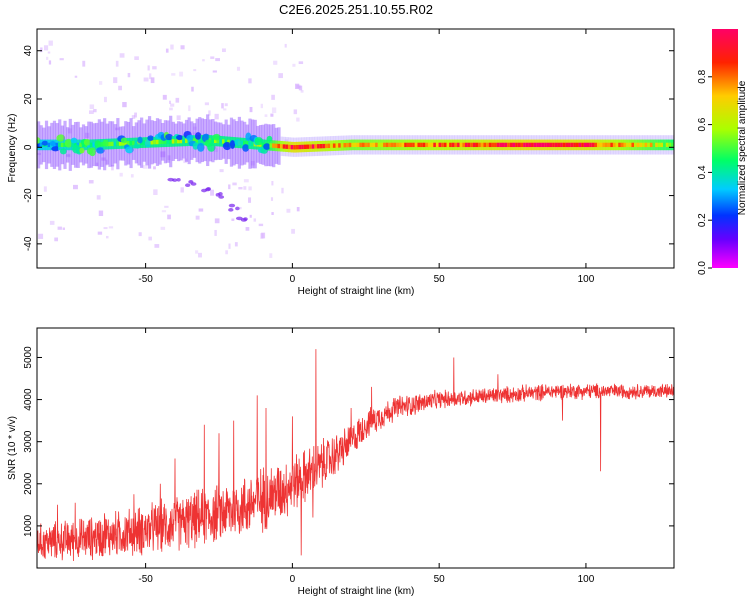  Describe the element at coordinates (28, 399) in the screenshot. I see `snr-y-tick-label: 4000` at that location.